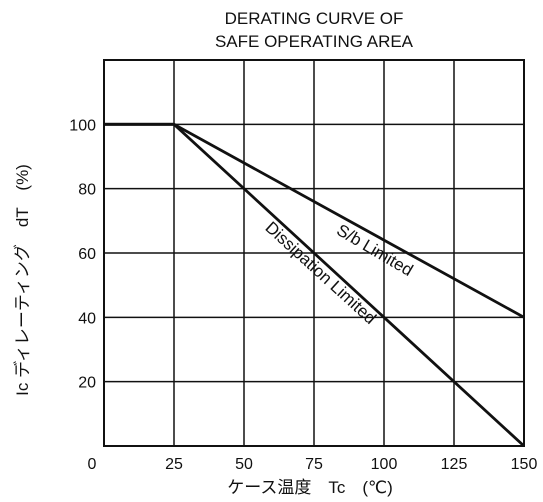 The height and width of the screenshot is (502, 543). Describe the element at coordinates (82, 125) in the screenshot. I see `y-tick-label: 100` at that location.